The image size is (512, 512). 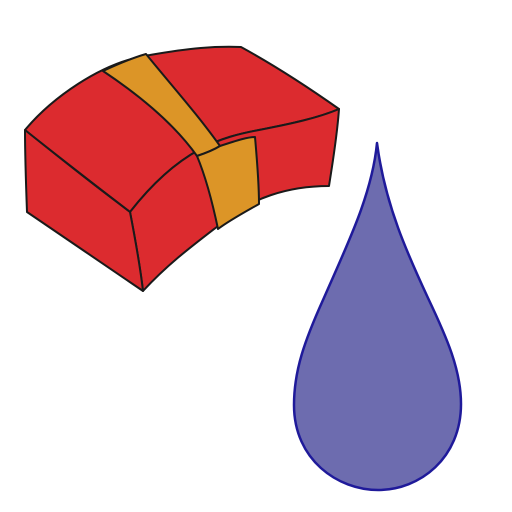 What do you see at coordinates (228, 183) in the screenshot?
I see `box-band-side` at bounding box center [228, 183].